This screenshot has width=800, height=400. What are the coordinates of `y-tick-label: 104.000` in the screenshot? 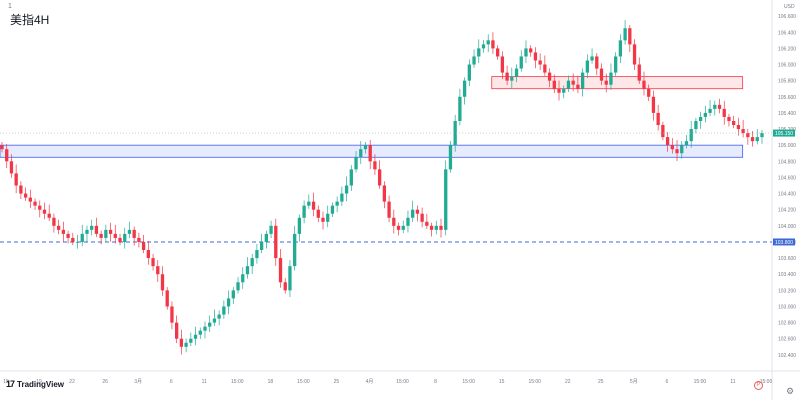 It's located at (787, 227).